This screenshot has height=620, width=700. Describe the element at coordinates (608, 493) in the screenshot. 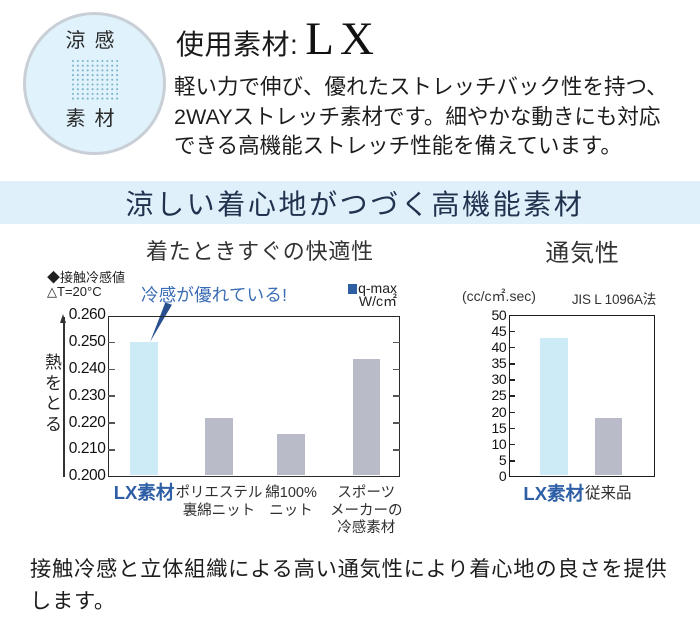

I see `category-label: 従来品` at that location.